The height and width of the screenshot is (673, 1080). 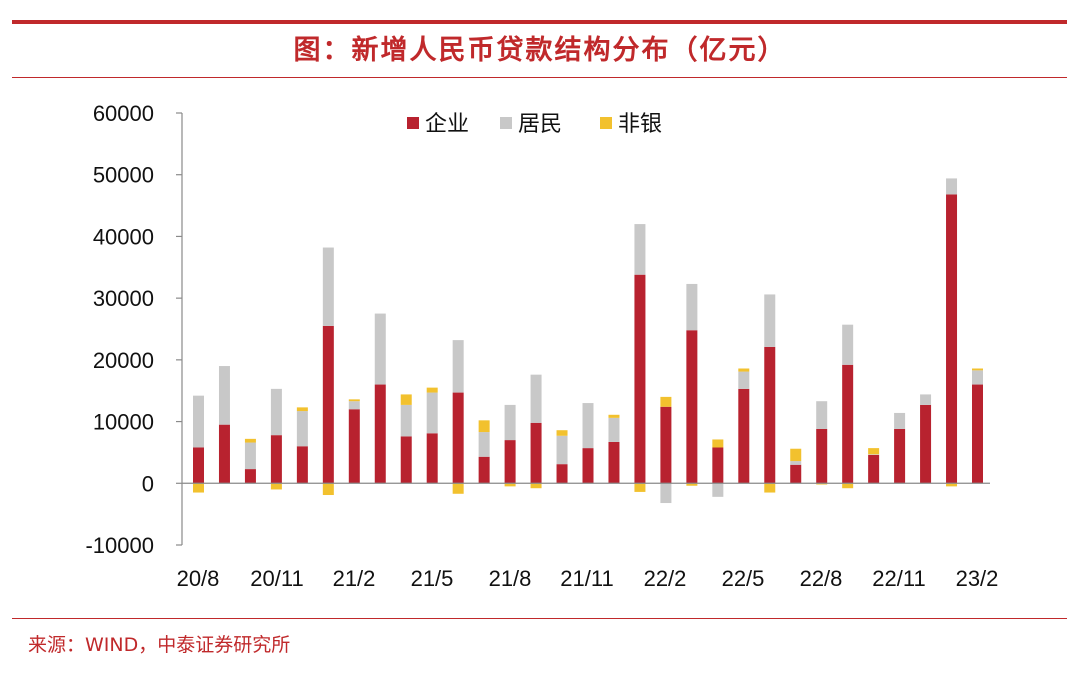 What do you see at coordinates (159, 645) in the screenshot?
I see `source-note: 来源：WIND，中泰证券研究所` at bounding box center [159, 645].